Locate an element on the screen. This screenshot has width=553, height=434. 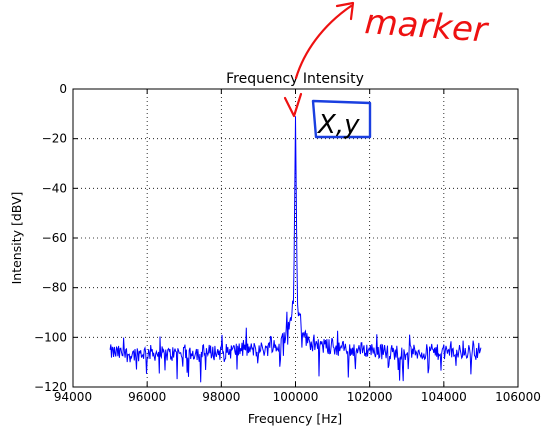
coordinate-box-outline is located at coordinates (341, 119).